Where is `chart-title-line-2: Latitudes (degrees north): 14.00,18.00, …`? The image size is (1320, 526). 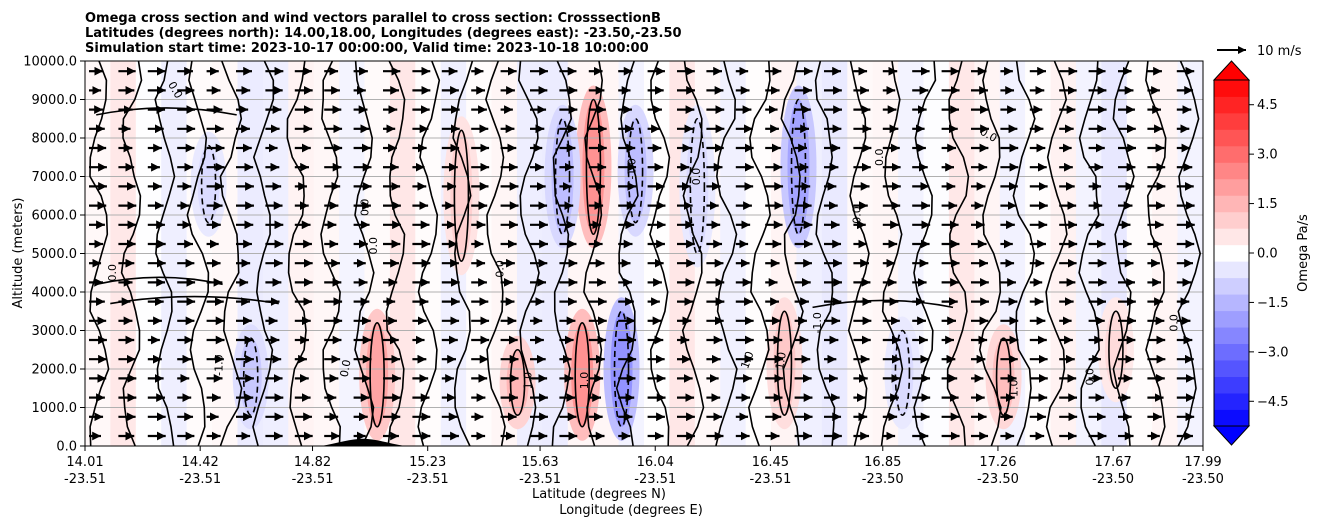
chart-title-line-2: Latitudes (degrees north): 14.00,18.00, … is located at coordinates (383, 33).